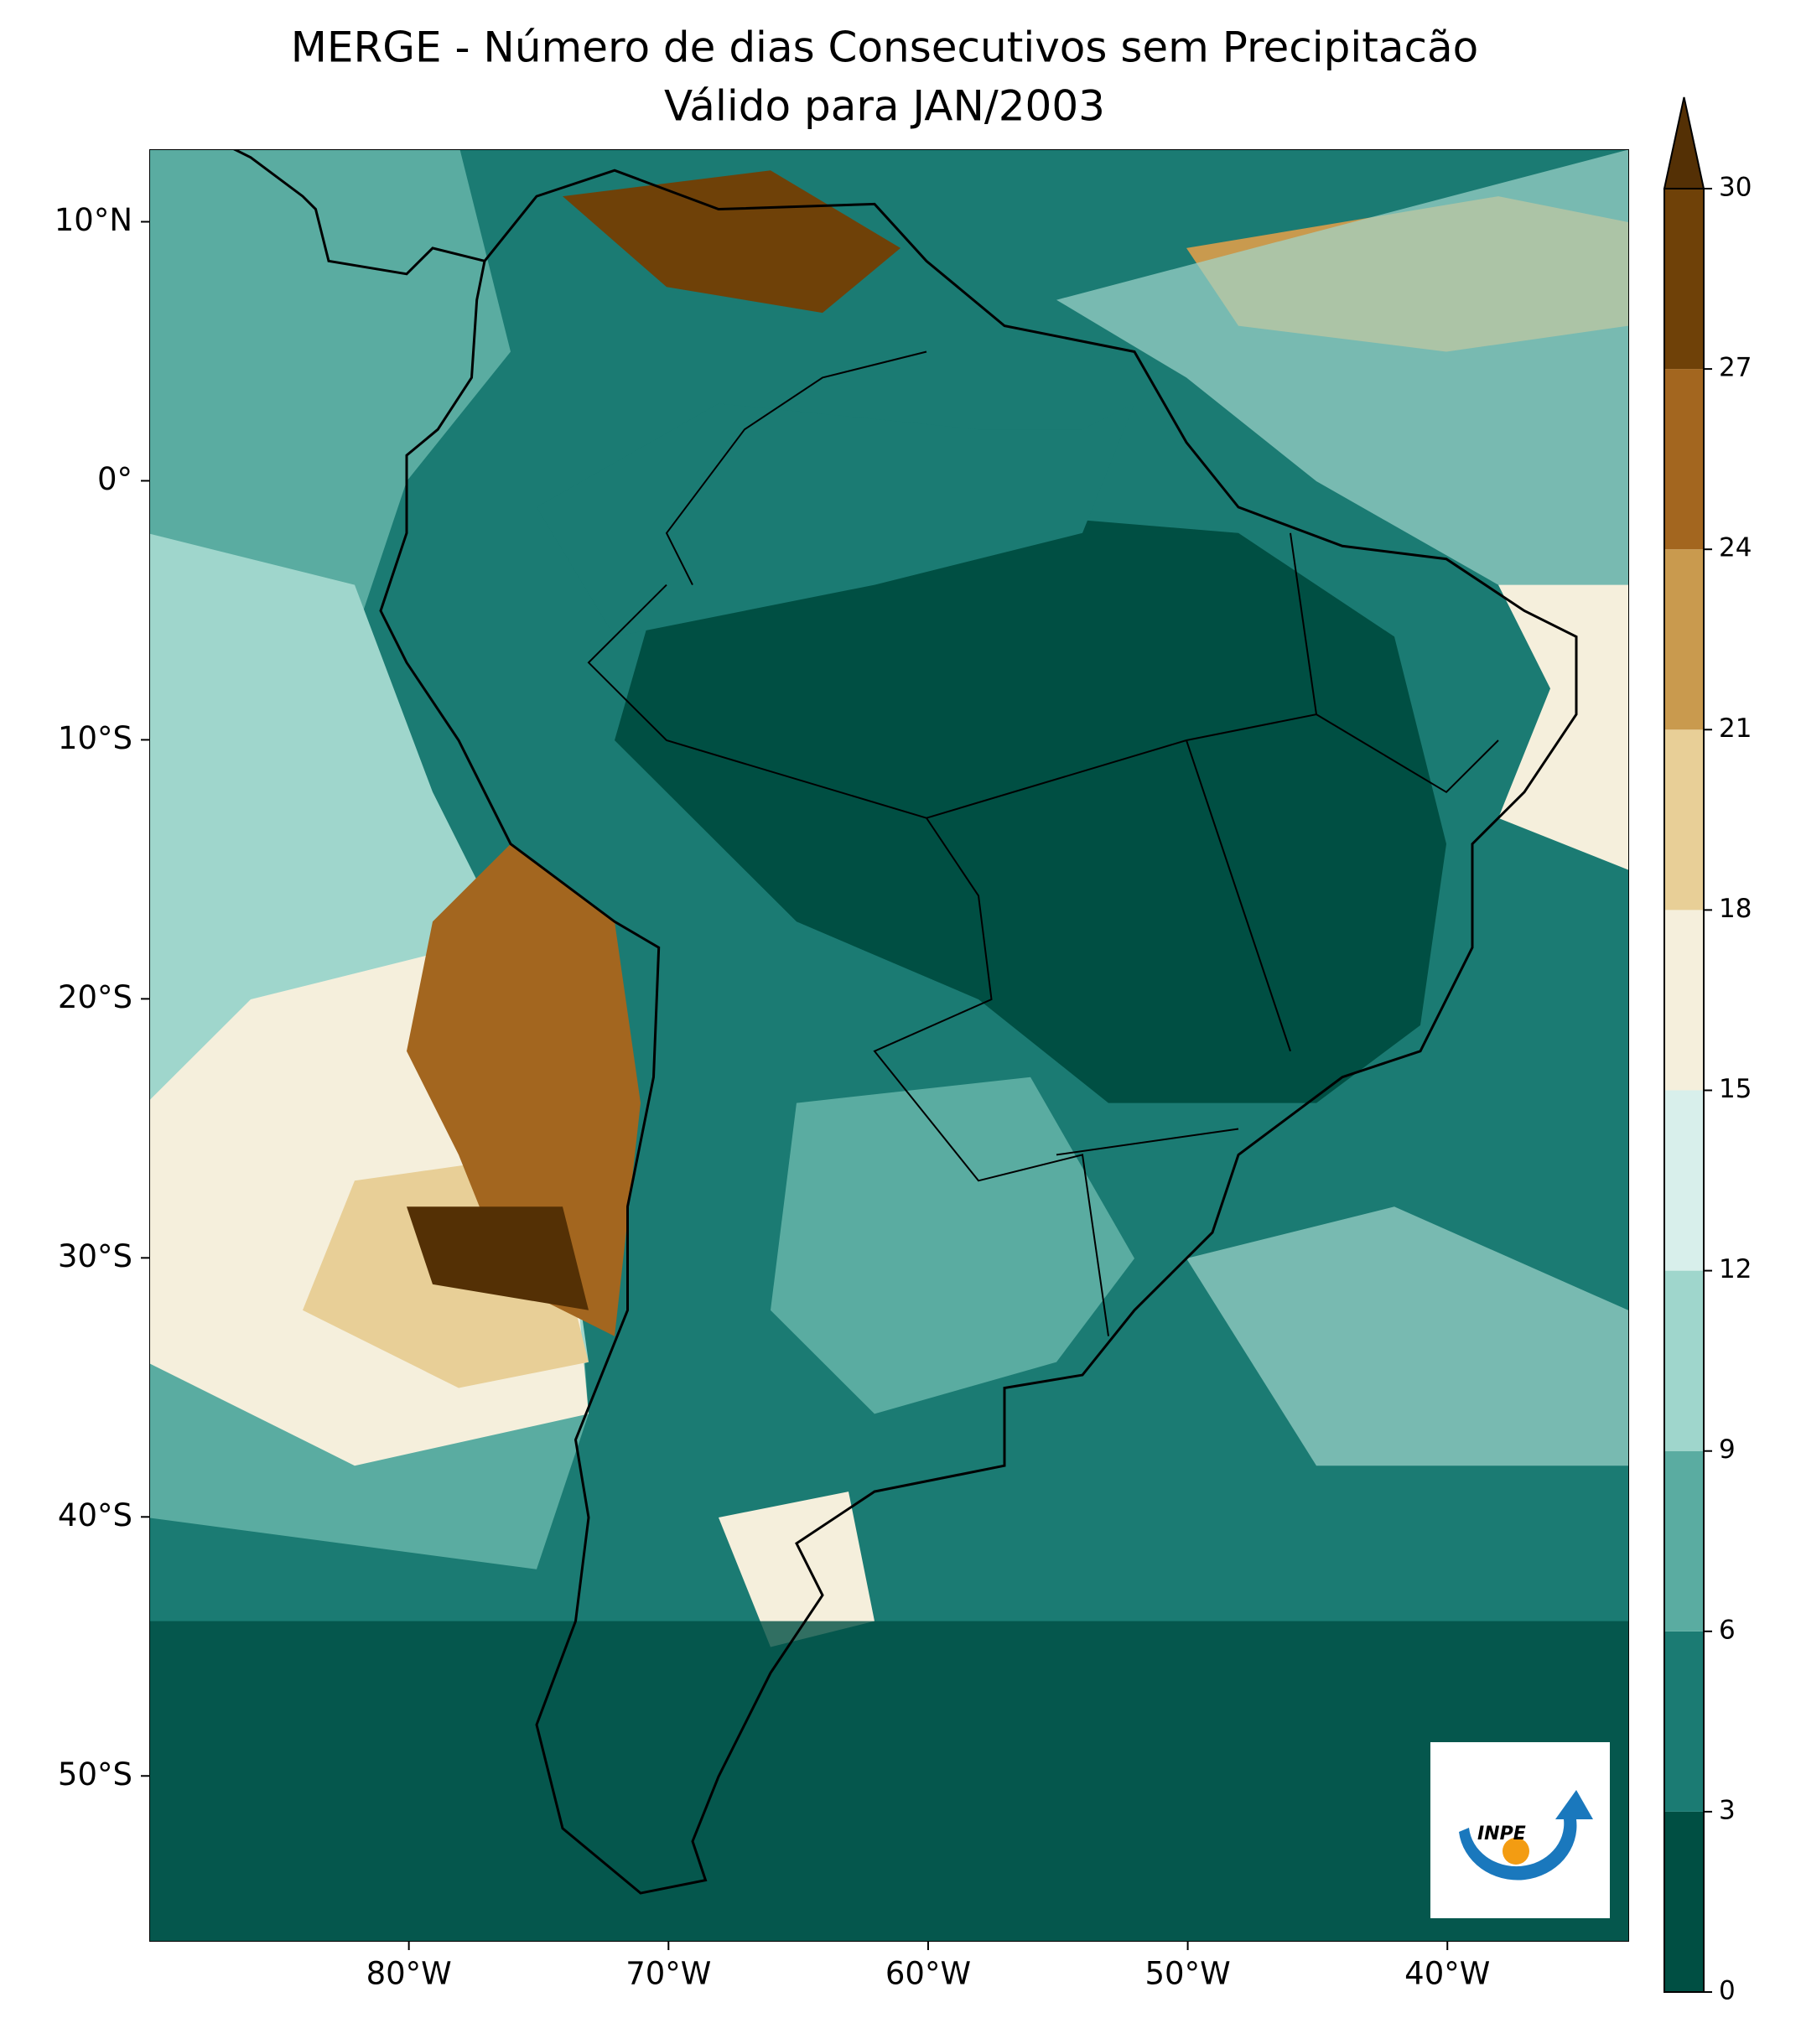 This screenshot has height=2044, width=1801. I want to click on colorbar-tick-label: 0, so click(1727, 1991).